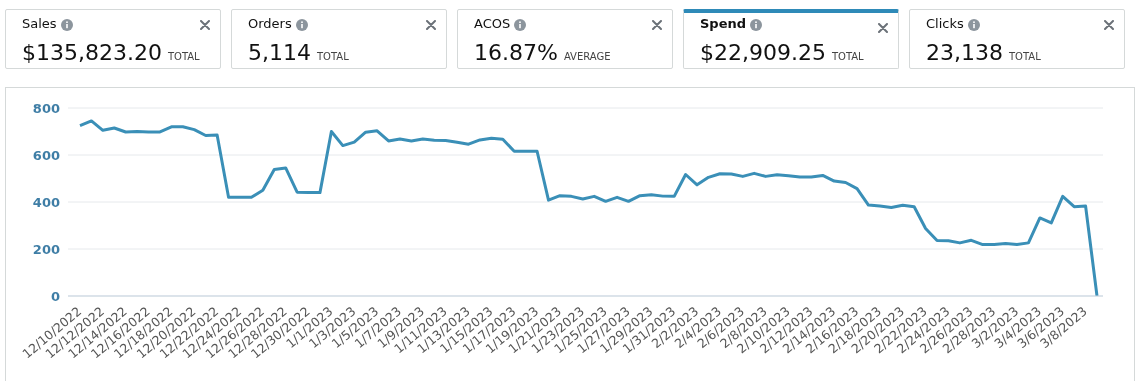 The height and width of the screenshot is (381, 1140). I want to click on y-tick-label: 400, so click(46, 202).